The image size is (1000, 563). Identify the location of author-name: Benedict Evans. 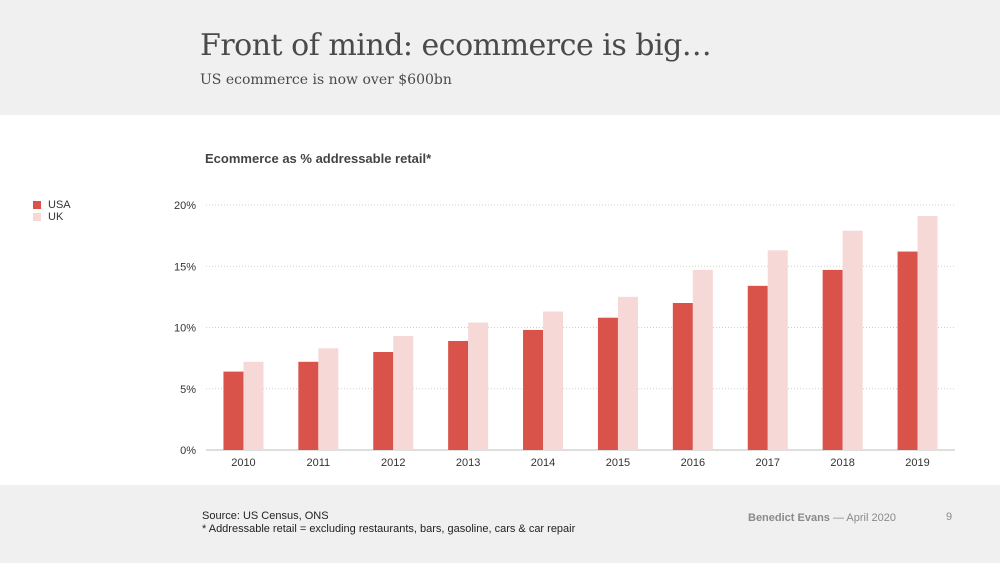
(789, 518).